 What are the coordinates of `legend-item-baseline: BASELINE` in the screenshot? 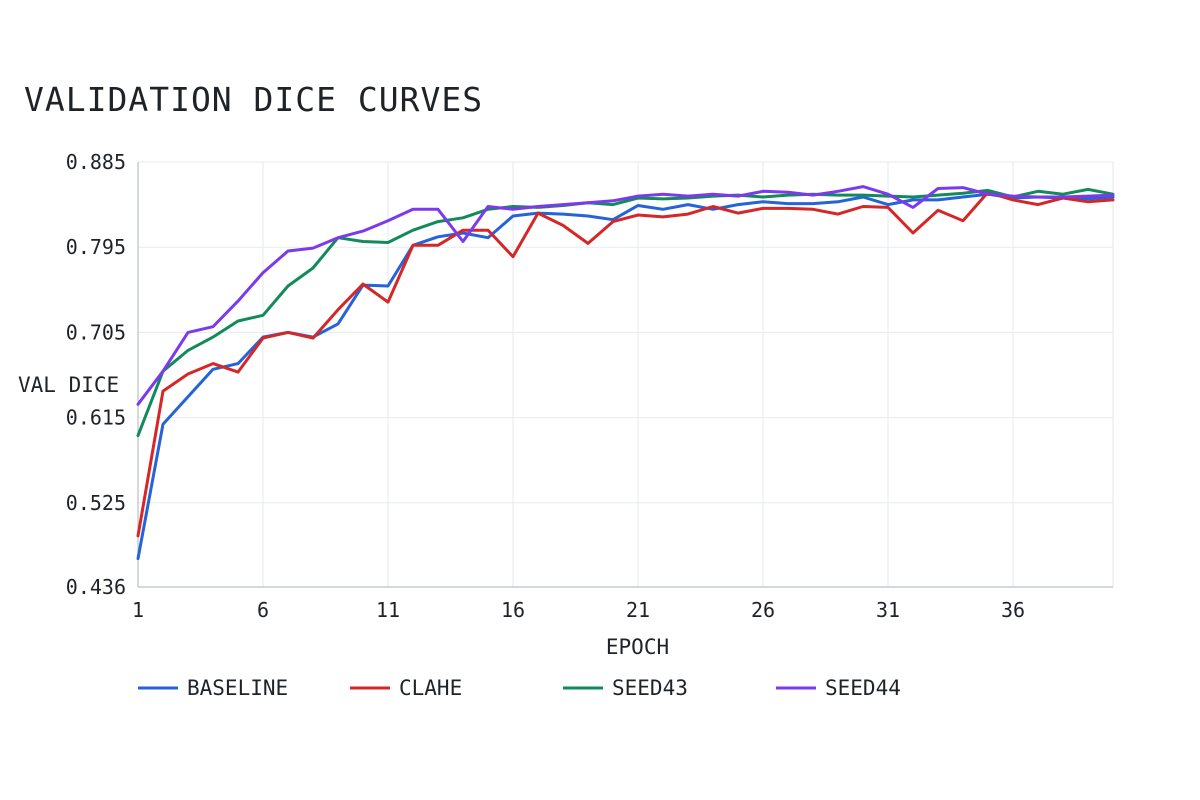 It's located at (213, 688).